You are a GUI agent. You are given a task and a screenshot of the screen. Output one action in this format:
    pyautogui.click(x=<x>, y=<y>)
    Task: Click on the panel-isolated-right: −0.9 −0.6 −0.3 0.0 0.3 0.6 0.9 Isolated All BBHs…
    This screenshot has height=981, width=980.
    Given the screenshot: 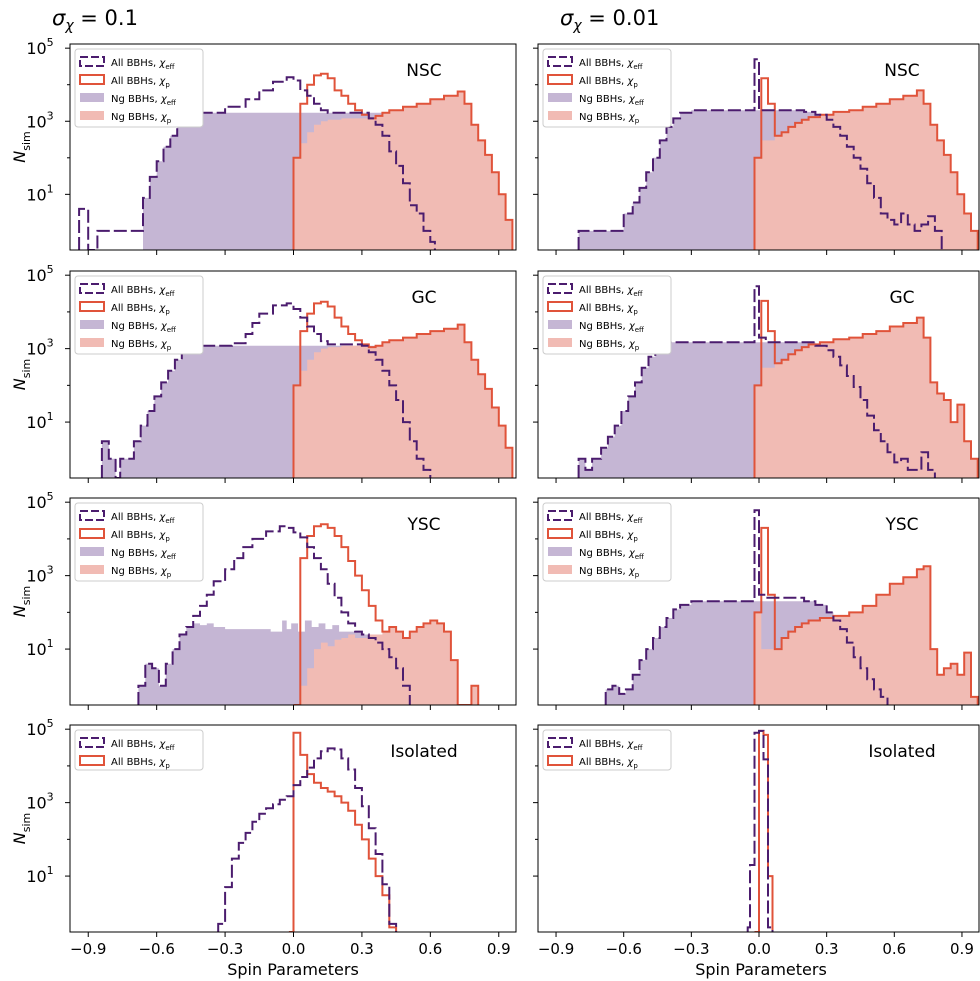 What is the action you would take?
    pyautogui.click(x=756, y=841)
    